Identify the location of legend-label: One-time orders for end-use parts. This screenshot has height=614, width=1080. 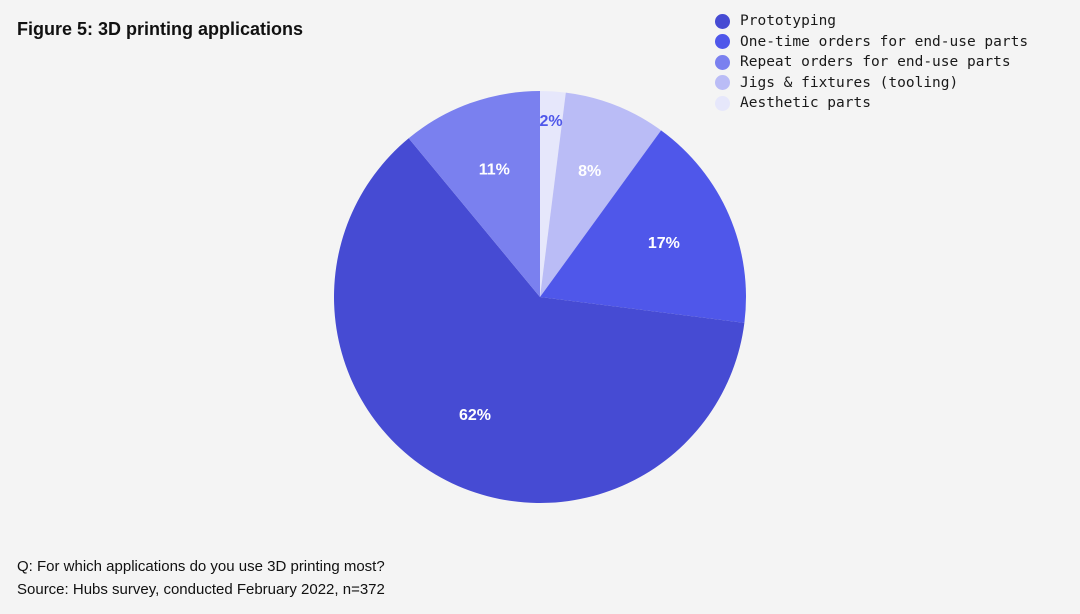
(884, 41).